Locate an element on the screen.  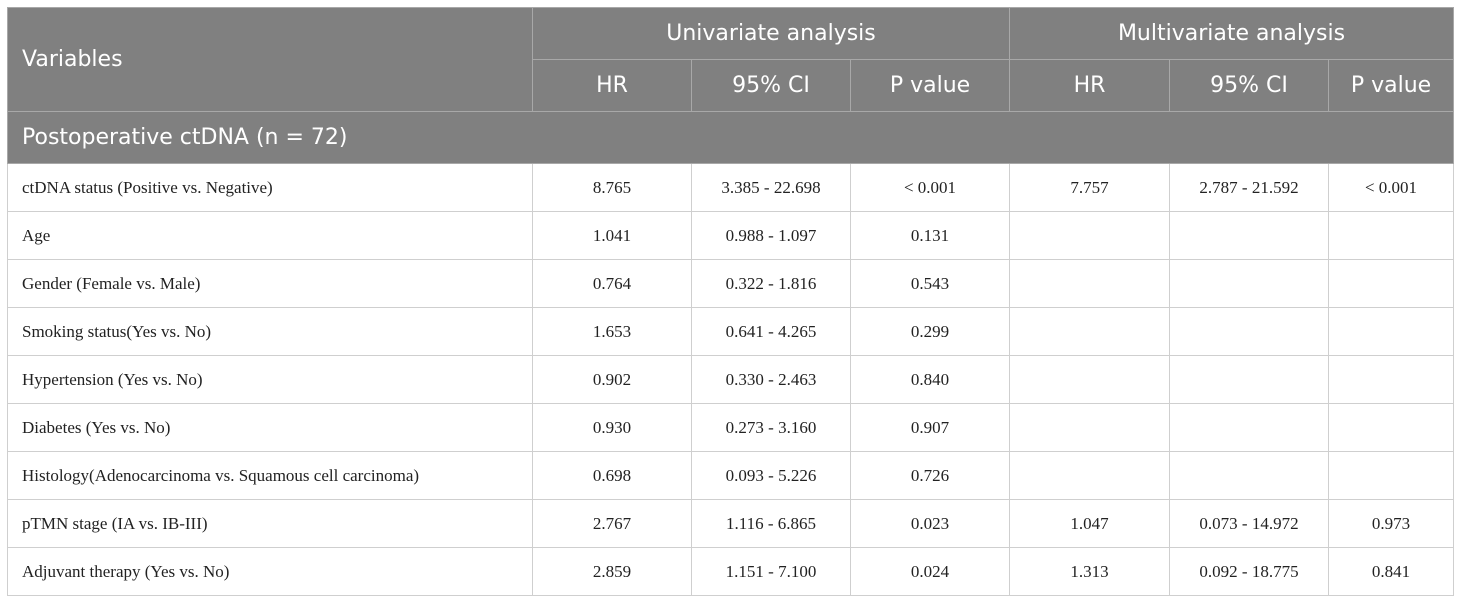
cell-multivariate-p-value: < 0.001 is located at coordinates (1391, 187).